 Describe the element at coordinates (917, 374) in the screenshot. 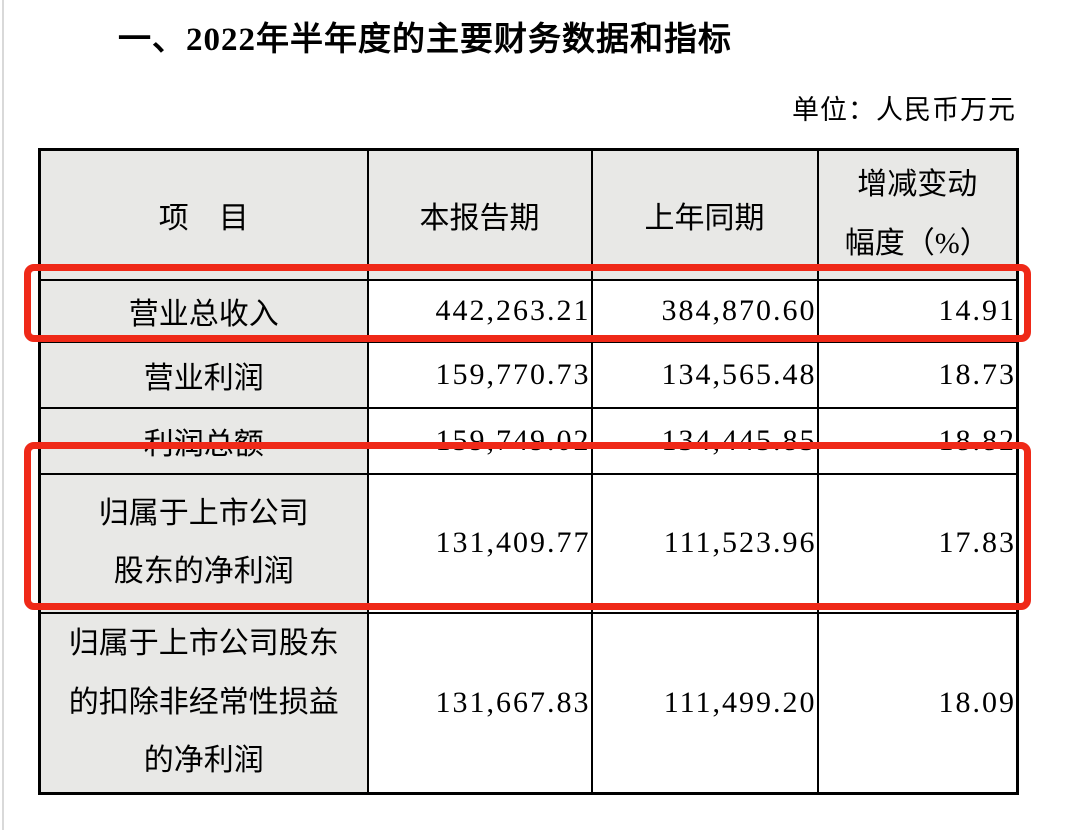

I see `operating-profit-change-value: 18.73` at that location.